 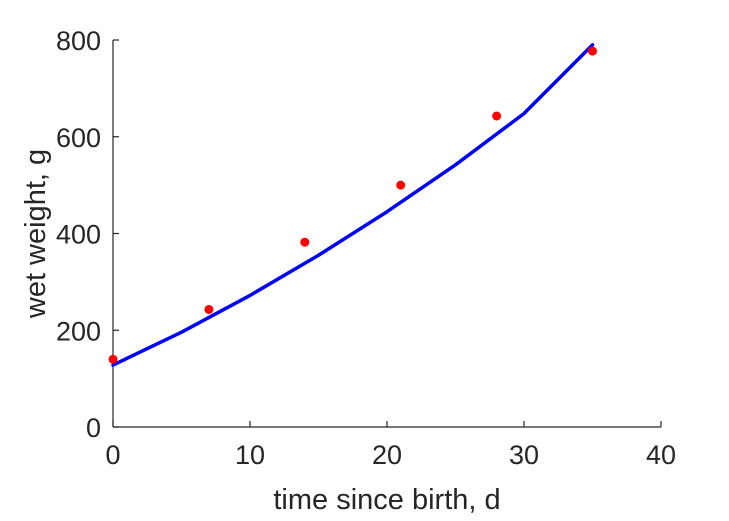 What do you see at coordinates (524, 455) in the screenshot?
I see `x-tick-label: 30` at bounding box center [524, 455].